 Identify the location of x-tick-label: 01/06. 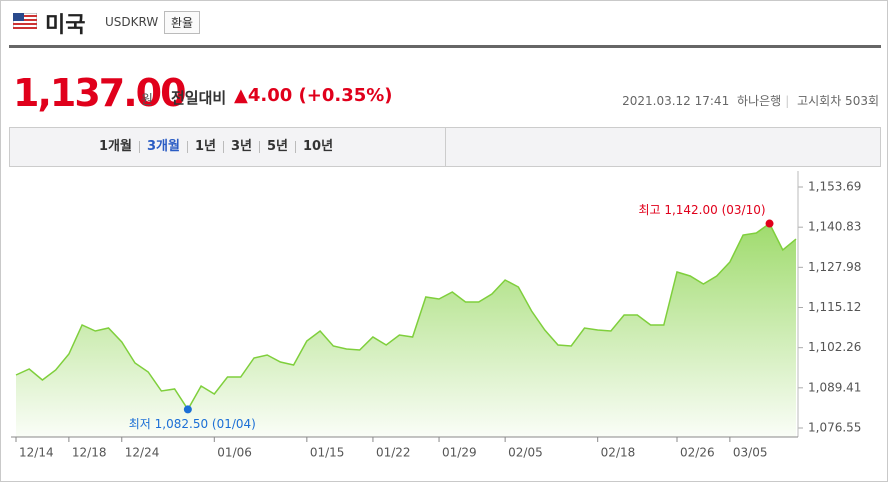
(234, 453).